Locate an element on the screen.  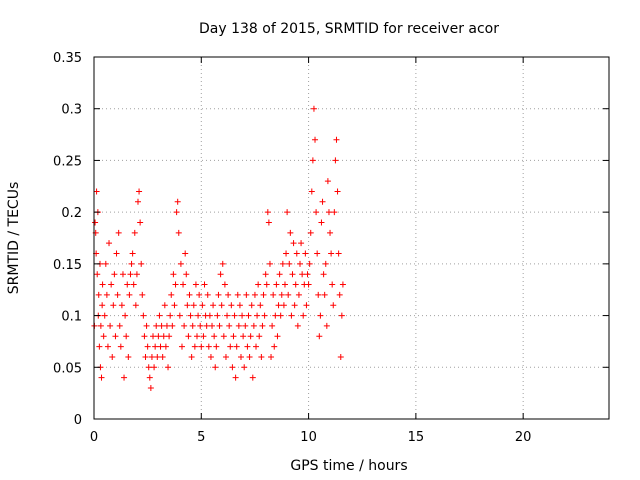
y-axis-label: SRMTID / TECUs is located at coordinates (14, 238).